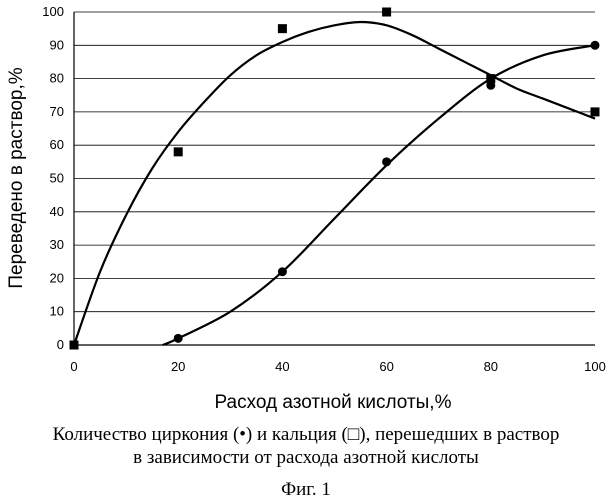  I want to click on y-axis-title: Переведено в раствор,%, so click(16, 177).